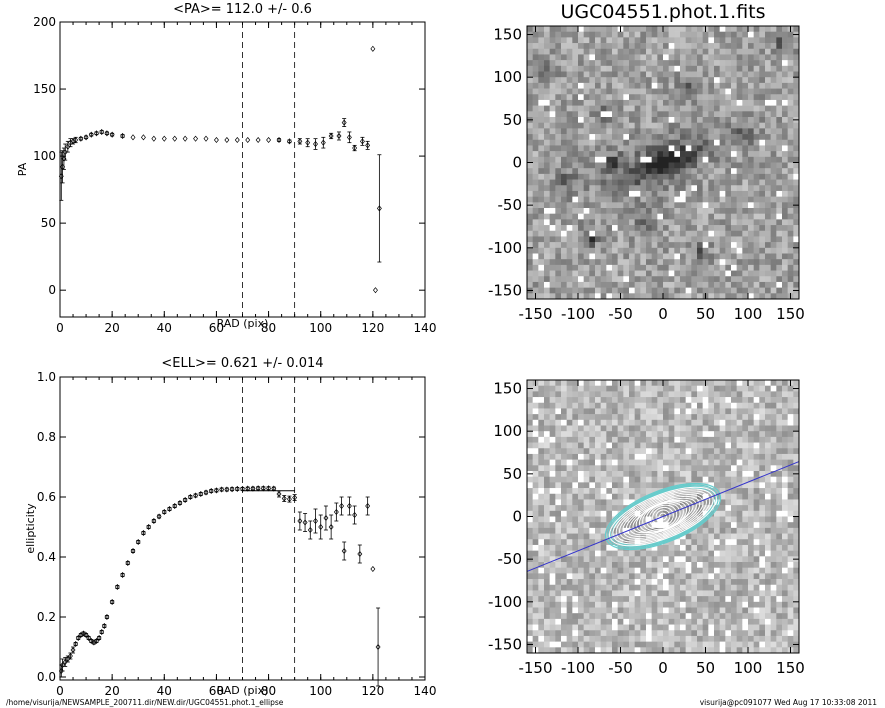  Describe the element at coordinates (243, 690) in the screenshot. I see `x-axis-label: RAD (pix)` at that location.